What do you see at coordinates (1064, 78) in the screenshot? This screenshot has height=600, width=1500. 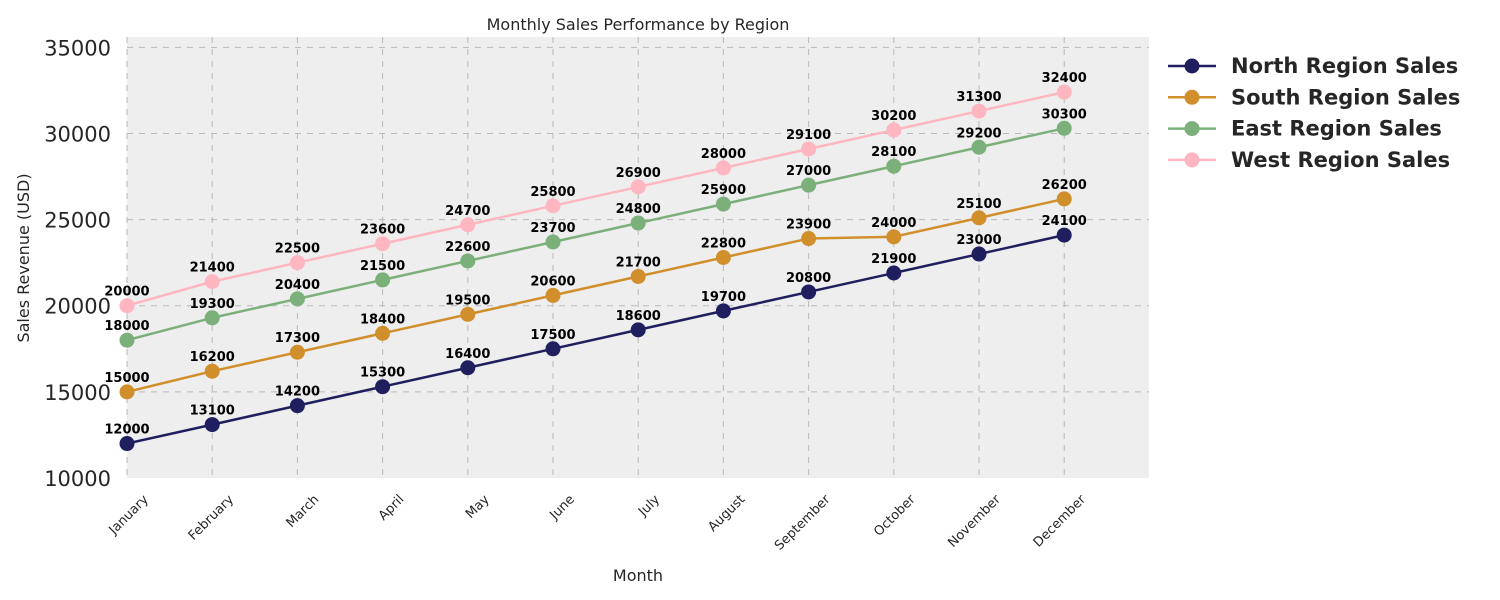 I see `data-label: 32400` at bounding box center [1064, 78].